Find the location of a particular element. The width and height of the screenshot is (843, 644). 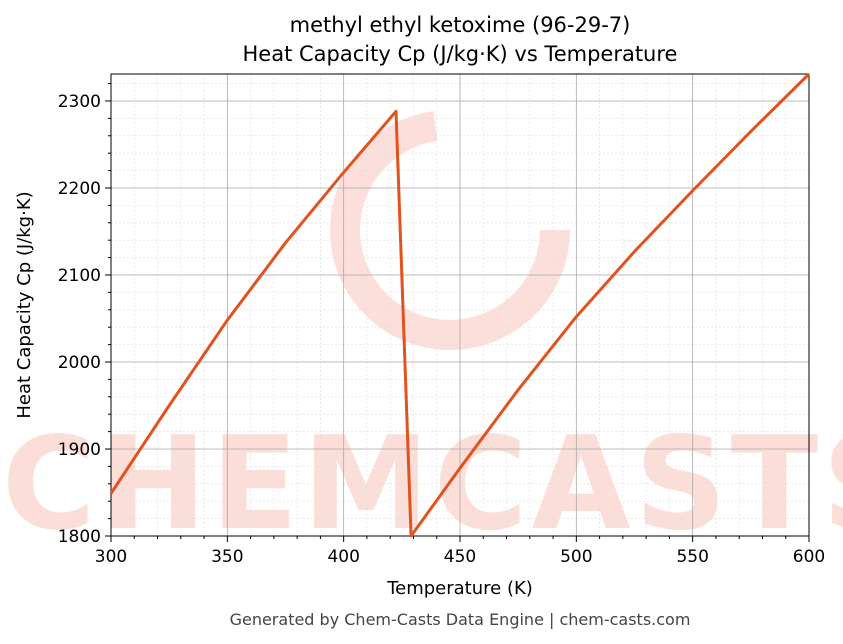

y-tick-label: 1800 is located at coordinates (79, 537).